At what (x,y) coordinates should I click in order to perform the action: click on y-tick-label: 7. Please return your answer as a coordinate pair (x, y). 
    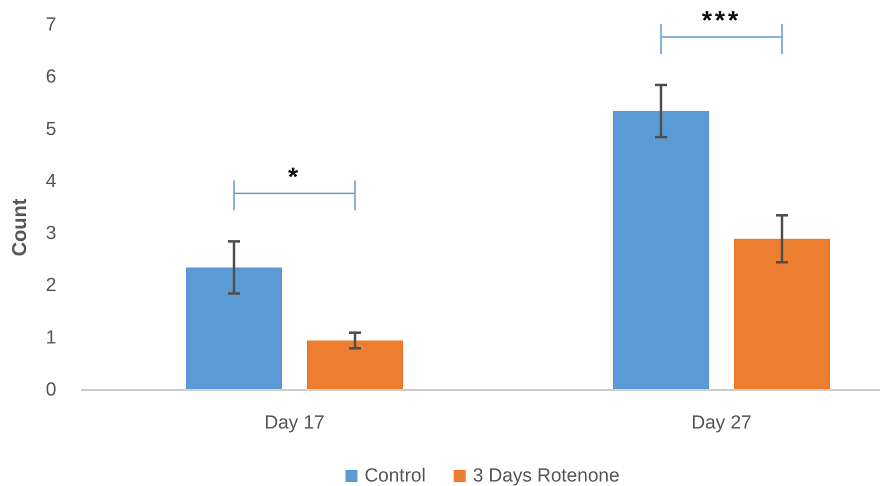
    Looking at the image, I should click on (51, 25).